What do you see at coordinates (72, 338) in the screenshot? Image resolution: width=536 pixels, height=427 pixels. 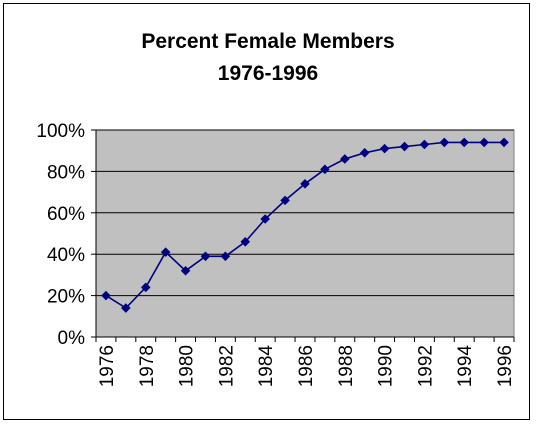 I see `y-tick-label: 0%` at bounding box center [72, 338].